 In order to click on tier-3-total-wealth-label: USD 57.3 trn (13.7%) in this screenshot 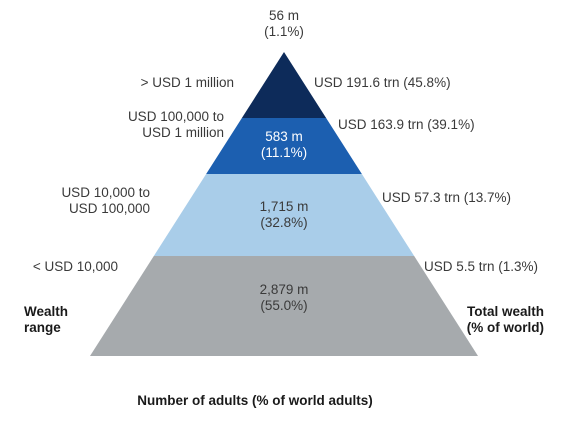, I will do `click(446, 197)`.